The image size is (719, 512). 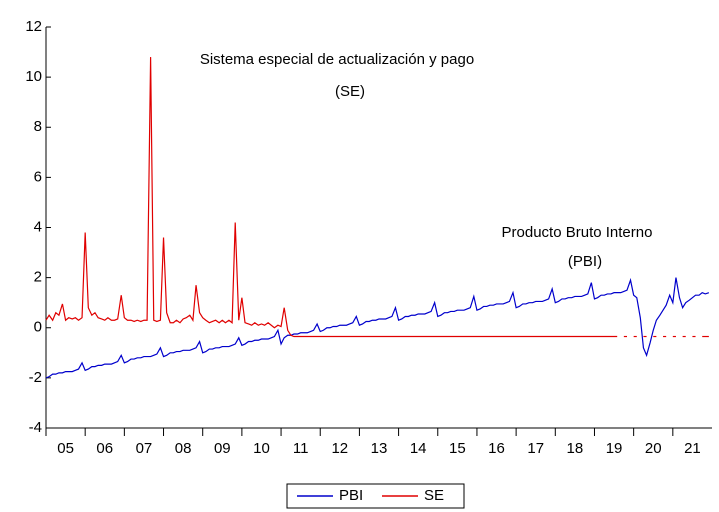 What do you see at coordinates (222, 448) in the screenshot?
I see `x-tick-label: 09` at bounding box center [222, 448].